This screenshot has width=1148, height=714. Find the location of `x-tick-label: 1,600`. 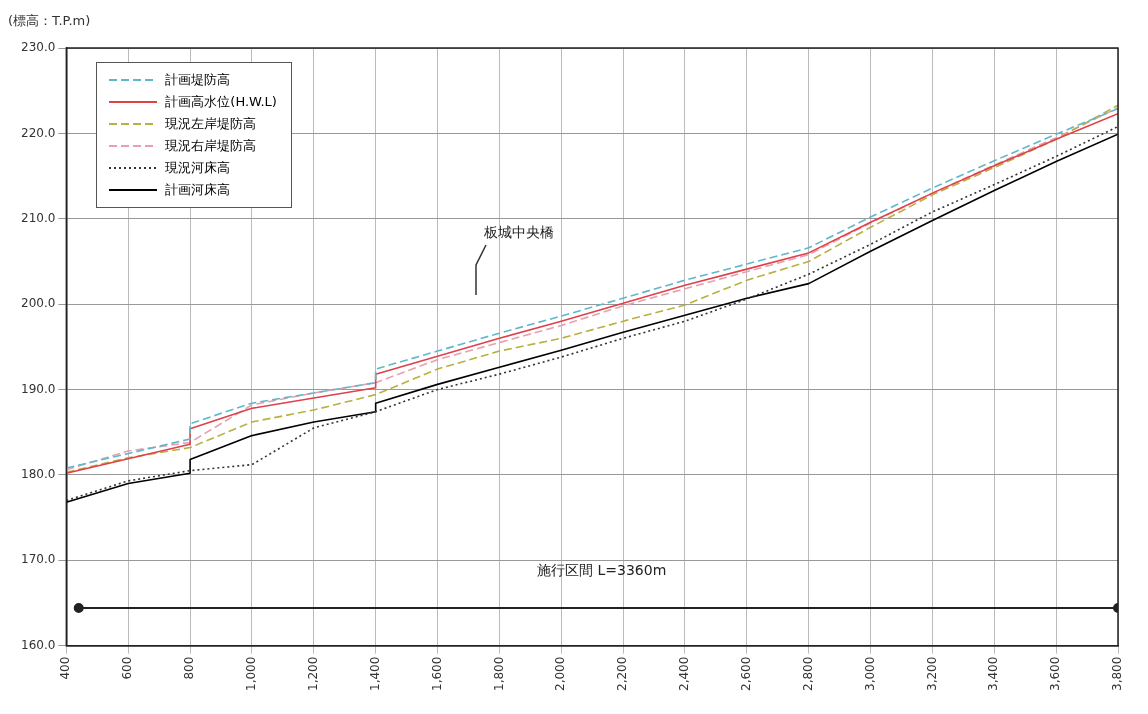

x-tick-label: 1,600 is located at coordinates (436, 674).